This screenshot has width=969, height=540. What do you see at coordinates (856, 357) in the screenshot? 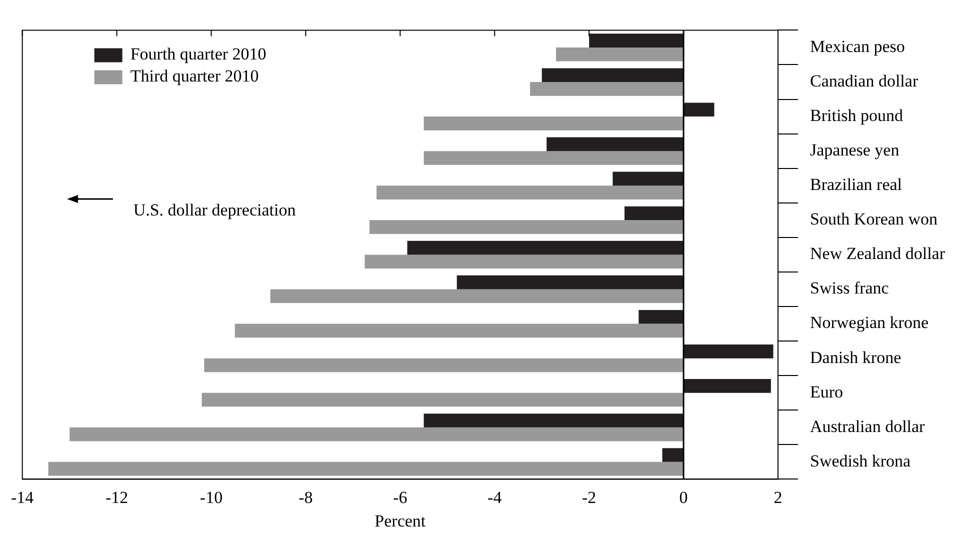
I see `y-tick-label: Danish krone` at bounding box center [856, 357].